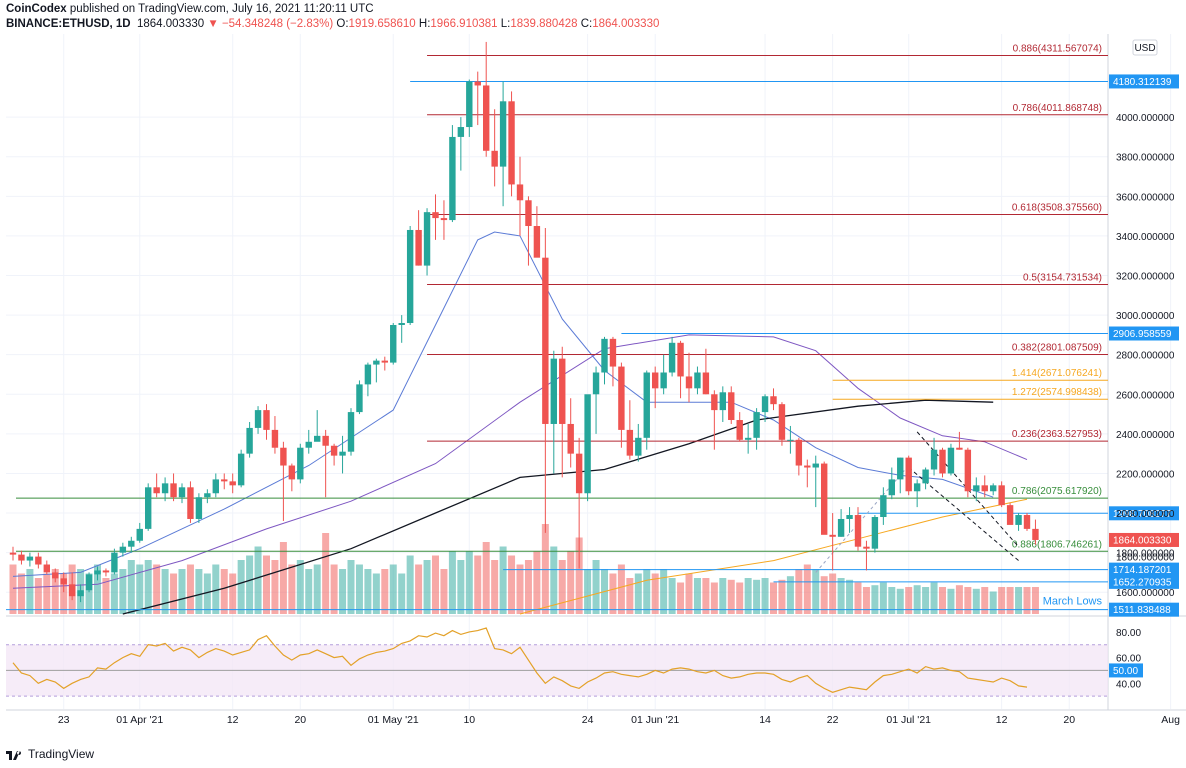  What do you see at coordinates (1142, 334) in the screenshot?
I see `support-price-label: 2906.958559` at bounding box center [1142, 334].